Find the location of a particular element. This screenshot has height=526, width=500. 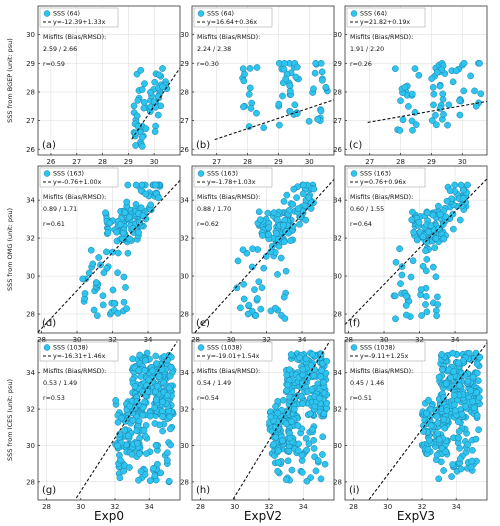

legend-fit: y=16.64+0.36x is located at coordinates (232, 22).